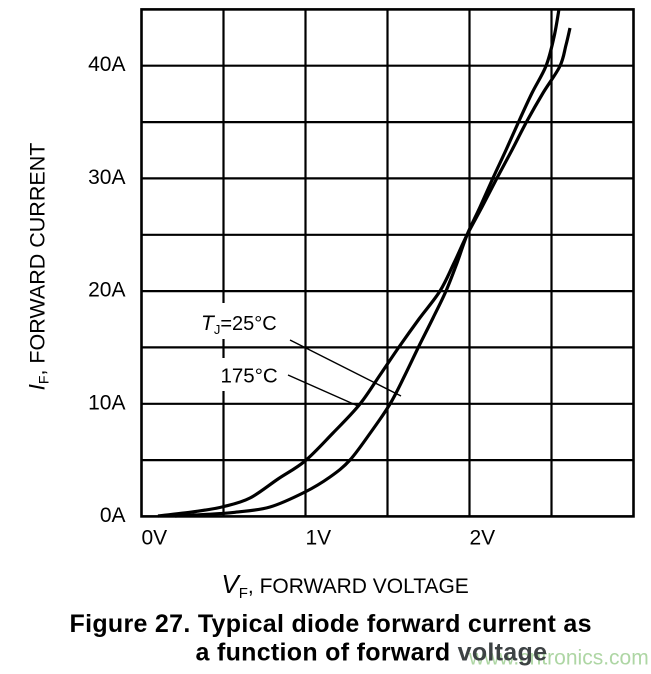 Image resolution: width=651 pixels, height=674 pixels. I want to click on svg-text: 175°C, so click(249, 376).